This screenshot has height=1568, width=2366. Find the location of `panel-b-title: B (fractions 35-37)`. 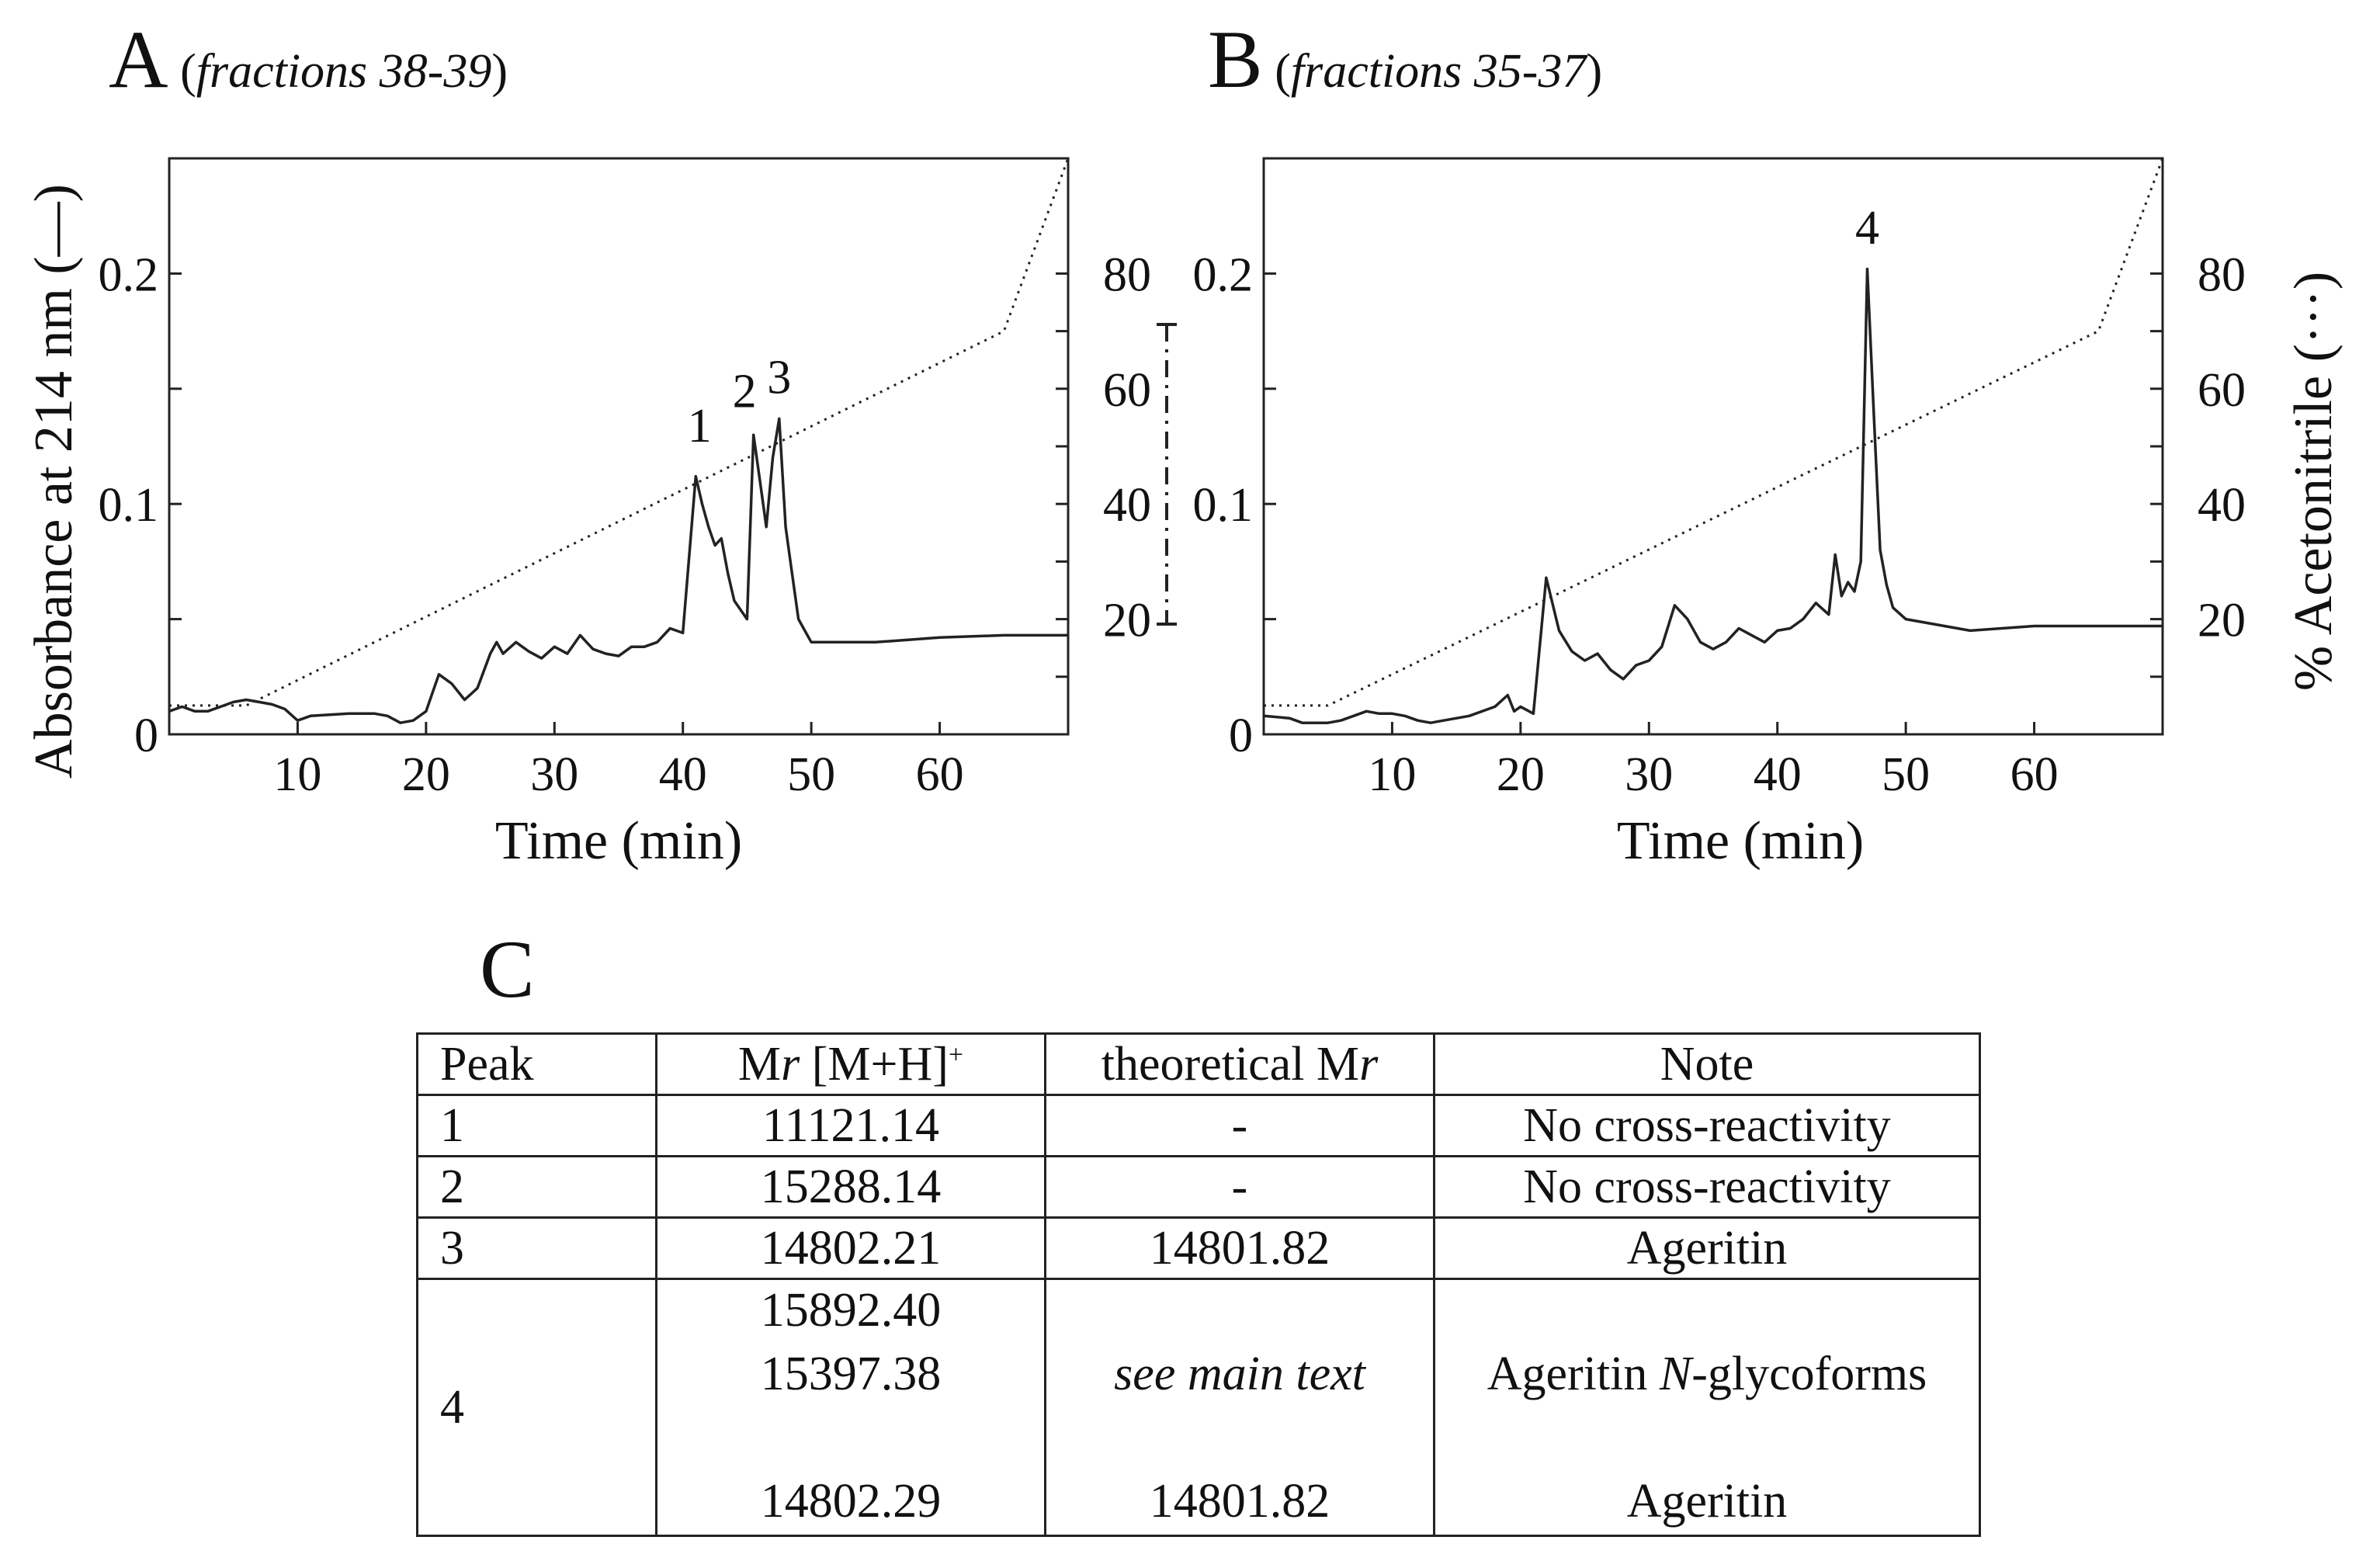

panel-b-title: B (fractions 35-37) is located at coordinates (1405, 60).